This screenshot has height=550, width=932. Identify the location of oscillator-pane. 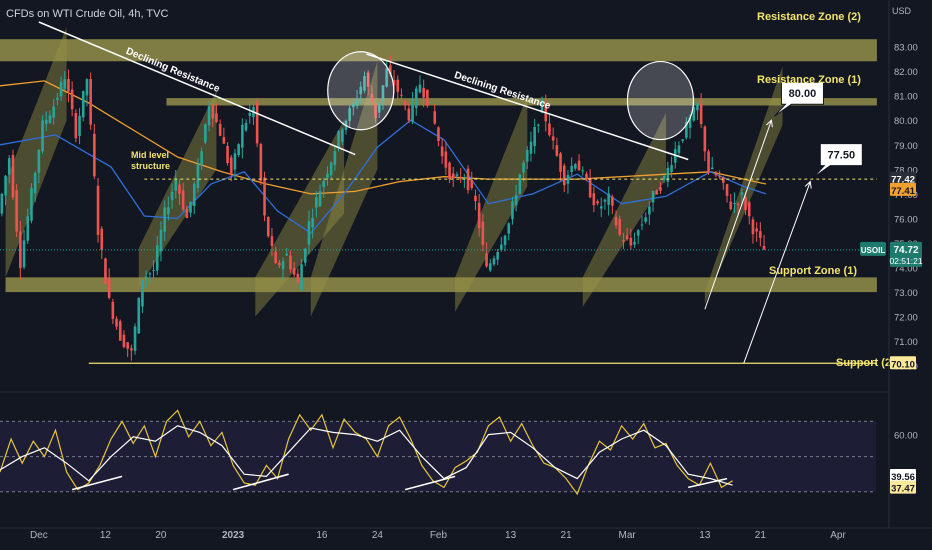
(438, 456).